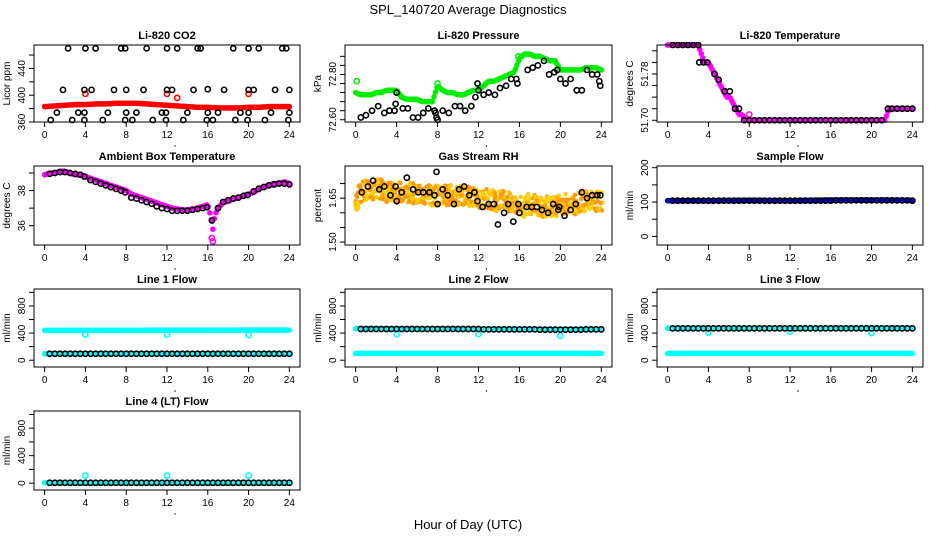 This screenshot has width=936, height=540. Describe the element at coordinates (790, 205) in the screenshot. I see `plot-frame` at that location.